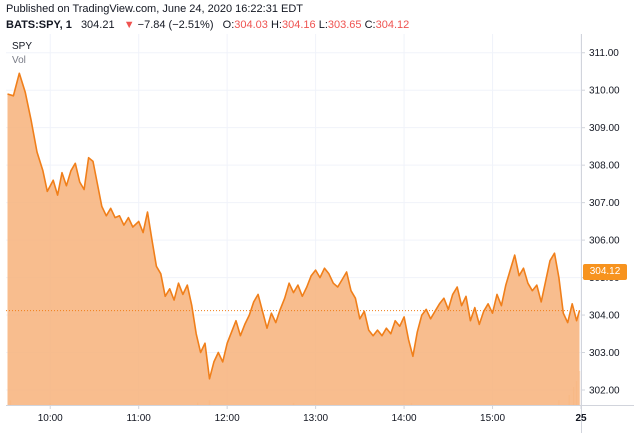 Image resolution: width=640 pixels, height=433 pixels. I want to click on x-tick-label: 13:00, so click(315, 418).